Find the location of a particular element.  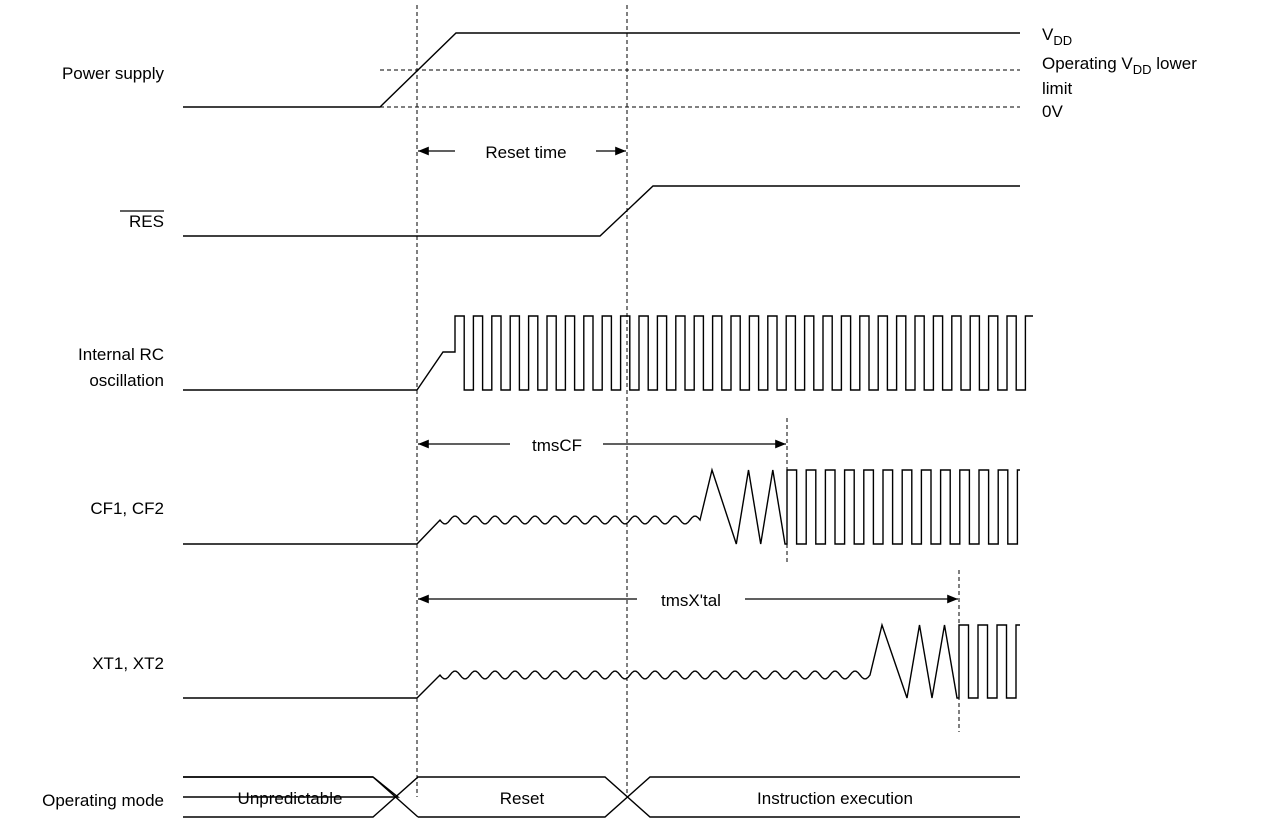

cf-waveform is located at coordinates (601, 506).